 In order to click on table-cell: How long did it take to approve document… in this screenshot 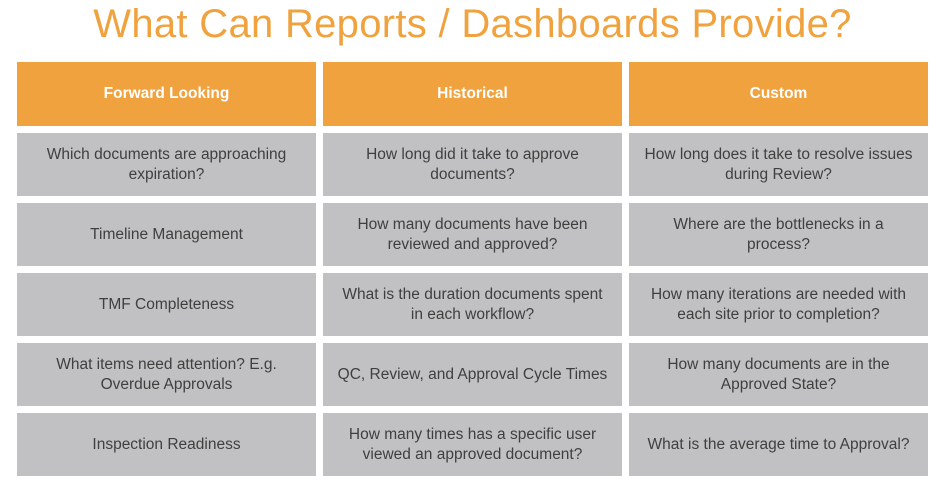, I will do `click(472, 164)`.